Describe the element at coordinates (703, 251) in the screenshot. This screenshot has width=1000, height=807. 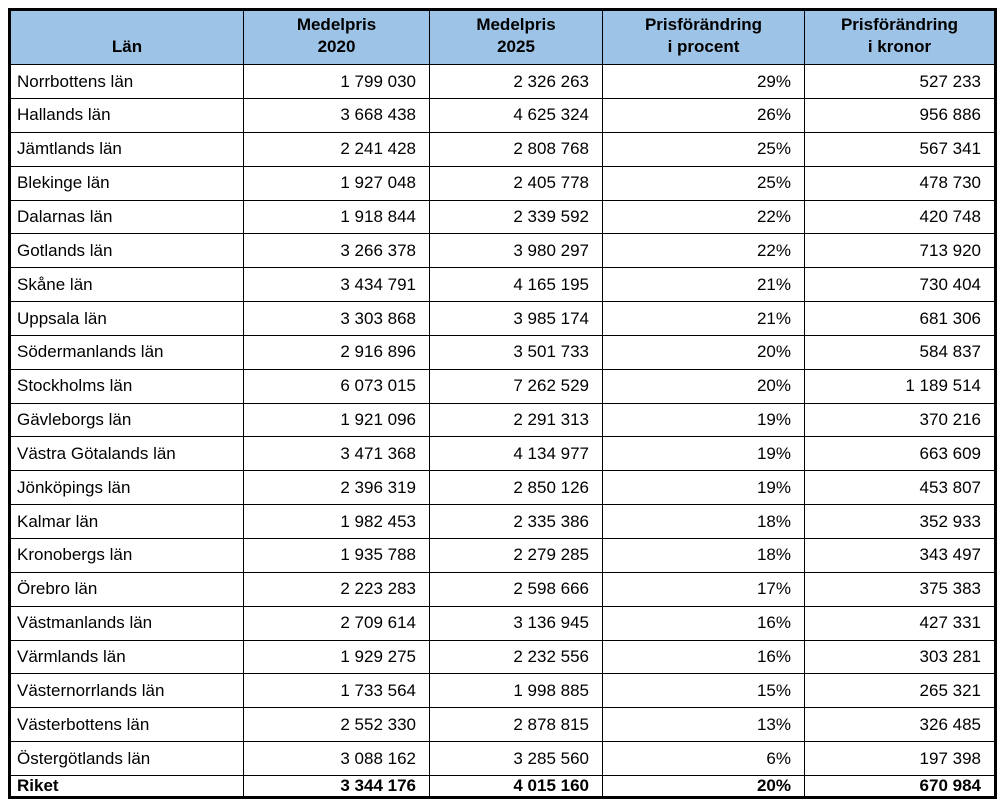
I see `cell-procent: 22%` at that location.